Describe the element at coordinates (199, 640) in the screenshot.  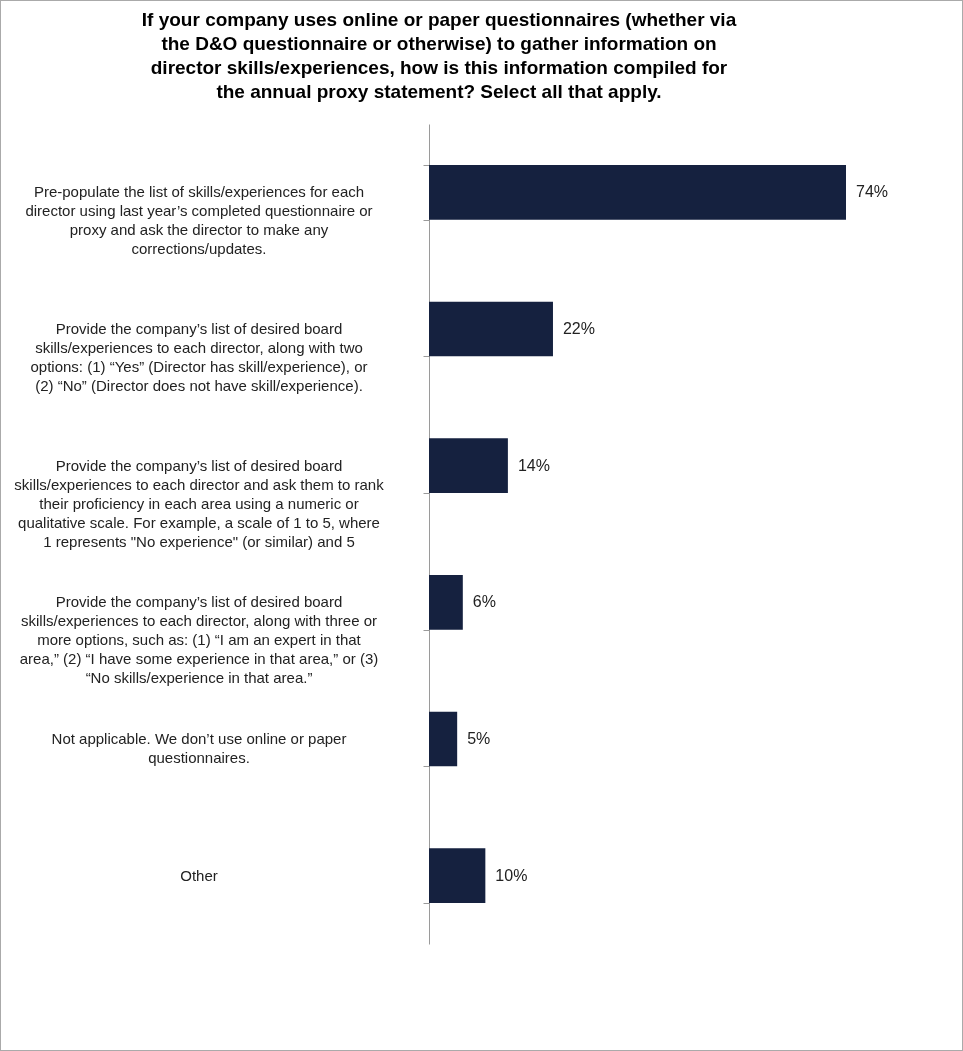
I see `y-tick-label: Provide the company’s list of desired board skills/experiences to each director, along with three or more options, such as: (1) “I am an expert in that area,” (2) “I have some experience in that area,” or (3) “No skills/experience in that area.”` at that location.